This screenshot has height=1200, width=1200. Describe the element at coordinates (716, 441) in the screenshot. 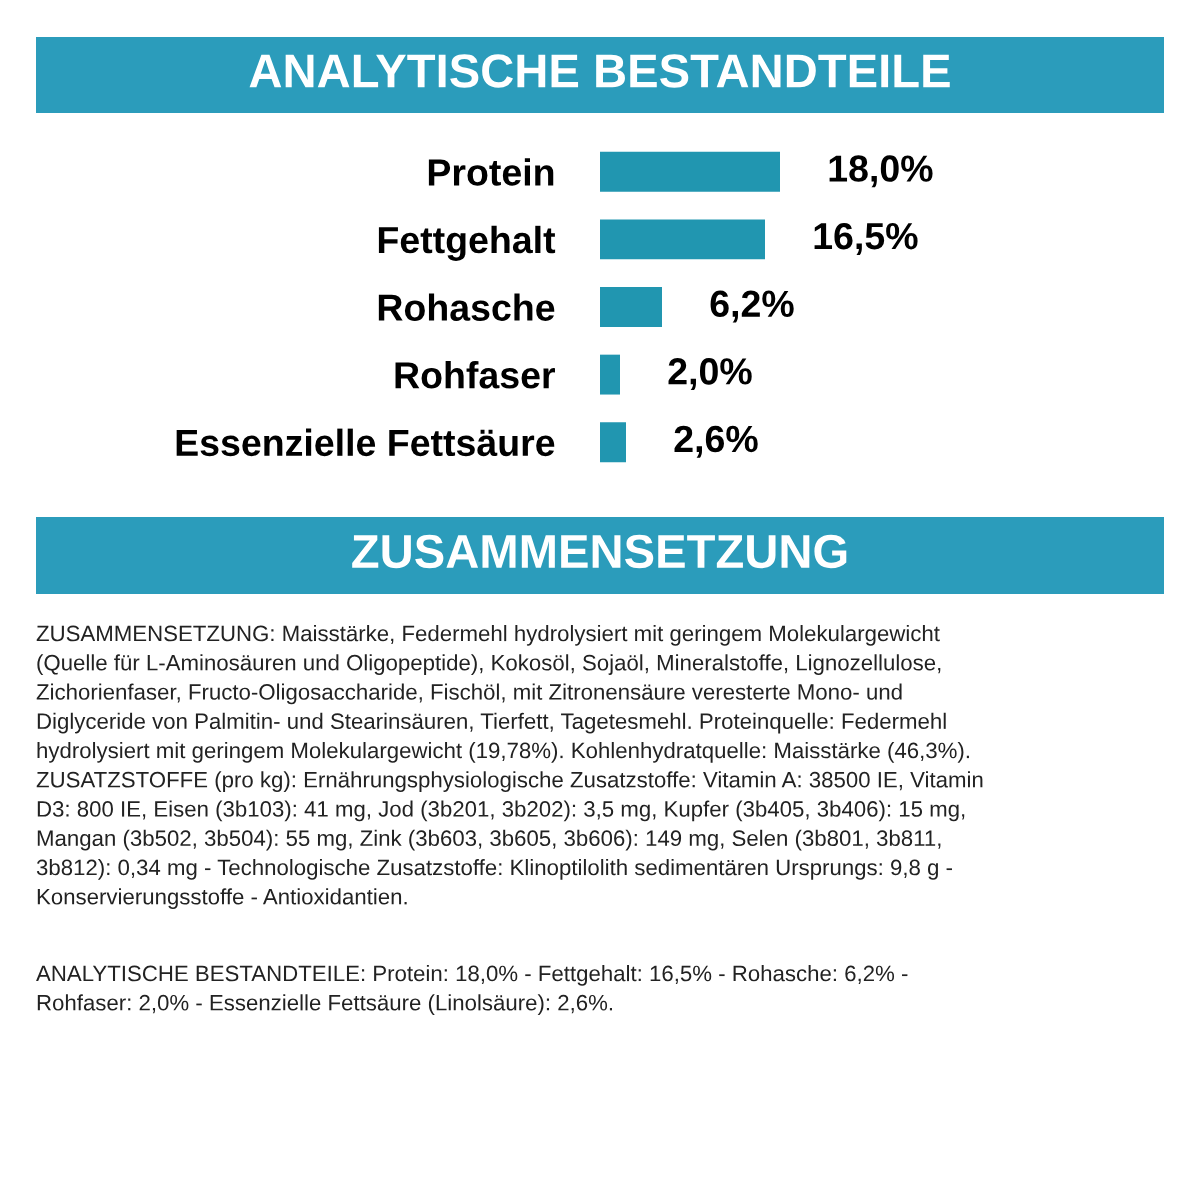

I see `data-label: 2,6%` at that location.